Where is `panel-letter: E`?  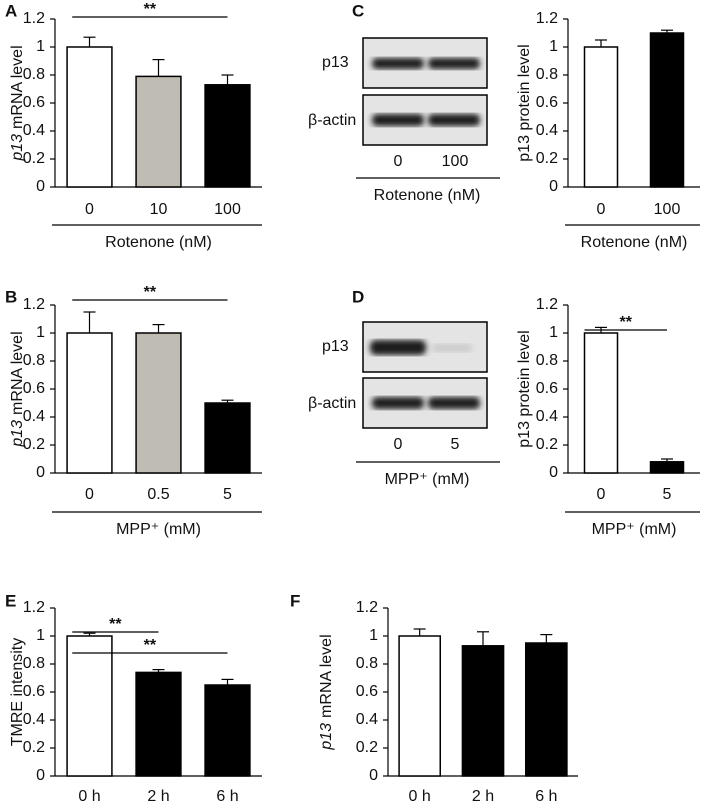 panel-letter: E is located at coordinates (10, 600).